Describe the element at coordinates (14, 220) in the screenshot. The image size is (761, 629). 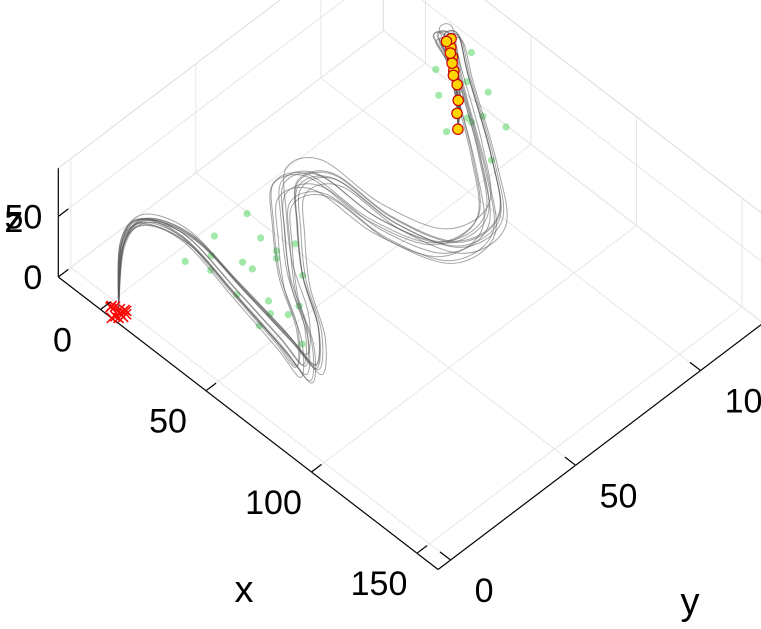
I see `z-axis-label: z` at that location.